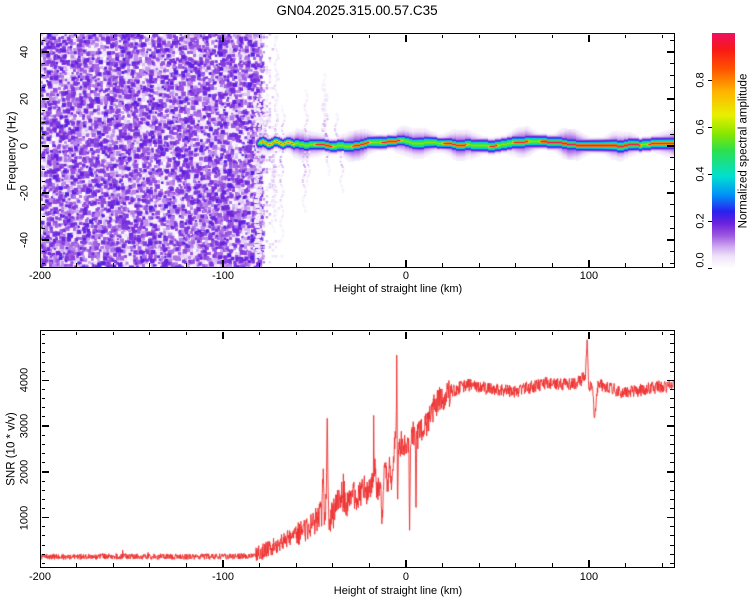 This screenshot has width=750, height=600. Describe the element at coordinates (398, 289) in the screenshot. I see `height-axis-label-top: Height of straight line (km)` at that location.